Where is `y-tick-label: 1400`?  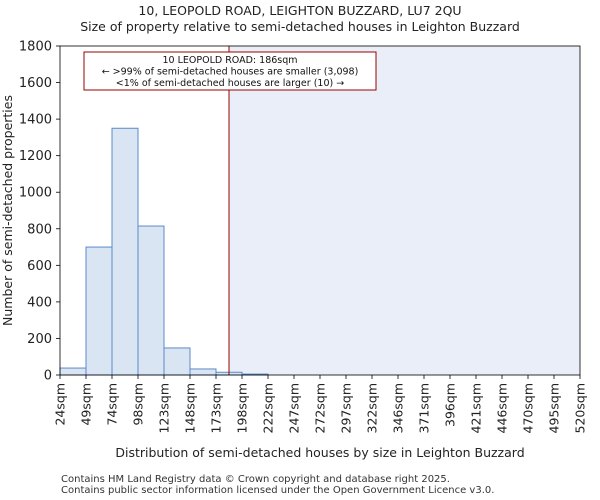
y-tick-label: 1400 is located at coordinates (35, 120).